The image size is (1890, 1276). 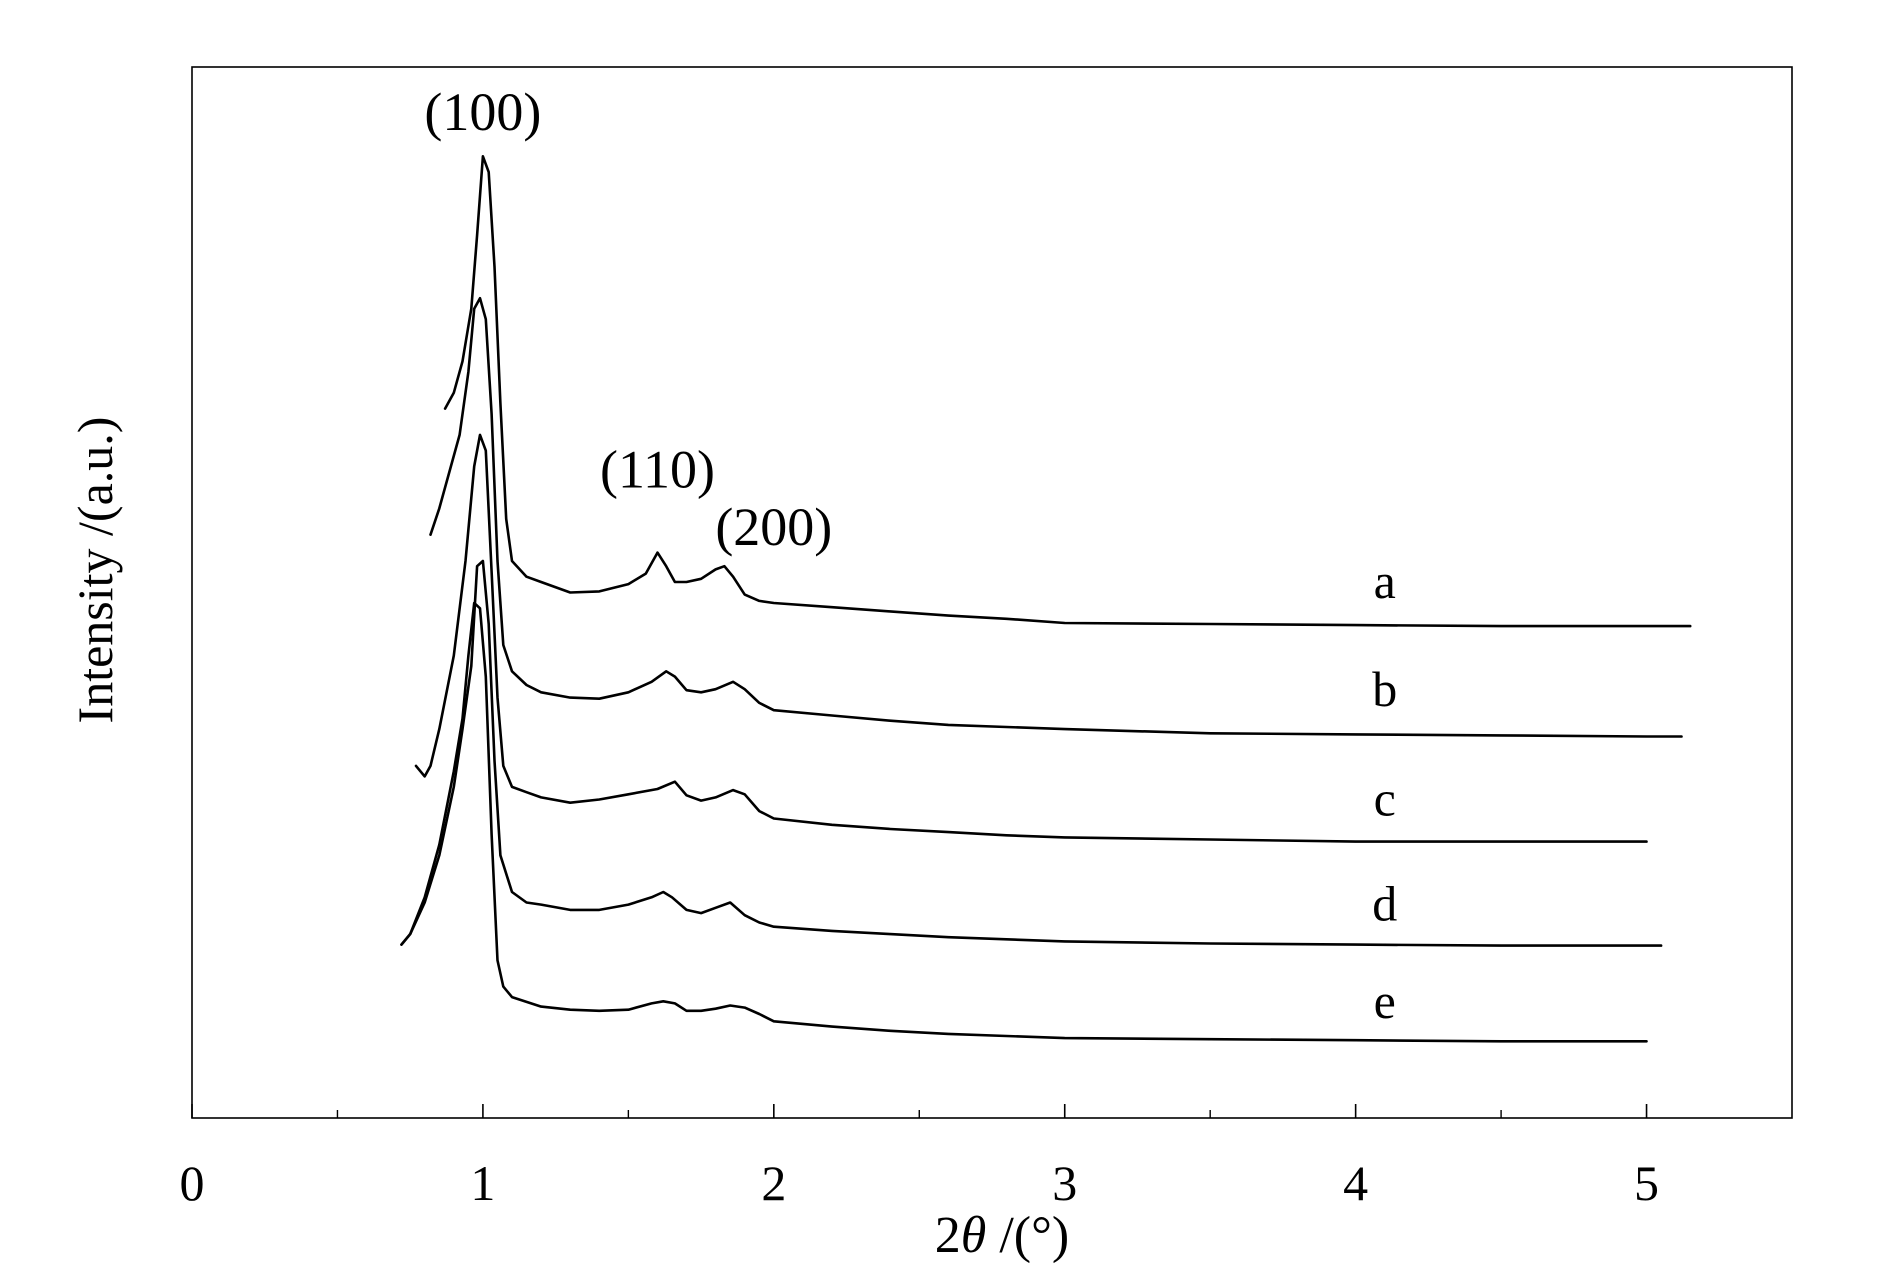 I want to click on x-tick-label: 4, so click(x=1355, y=1183).